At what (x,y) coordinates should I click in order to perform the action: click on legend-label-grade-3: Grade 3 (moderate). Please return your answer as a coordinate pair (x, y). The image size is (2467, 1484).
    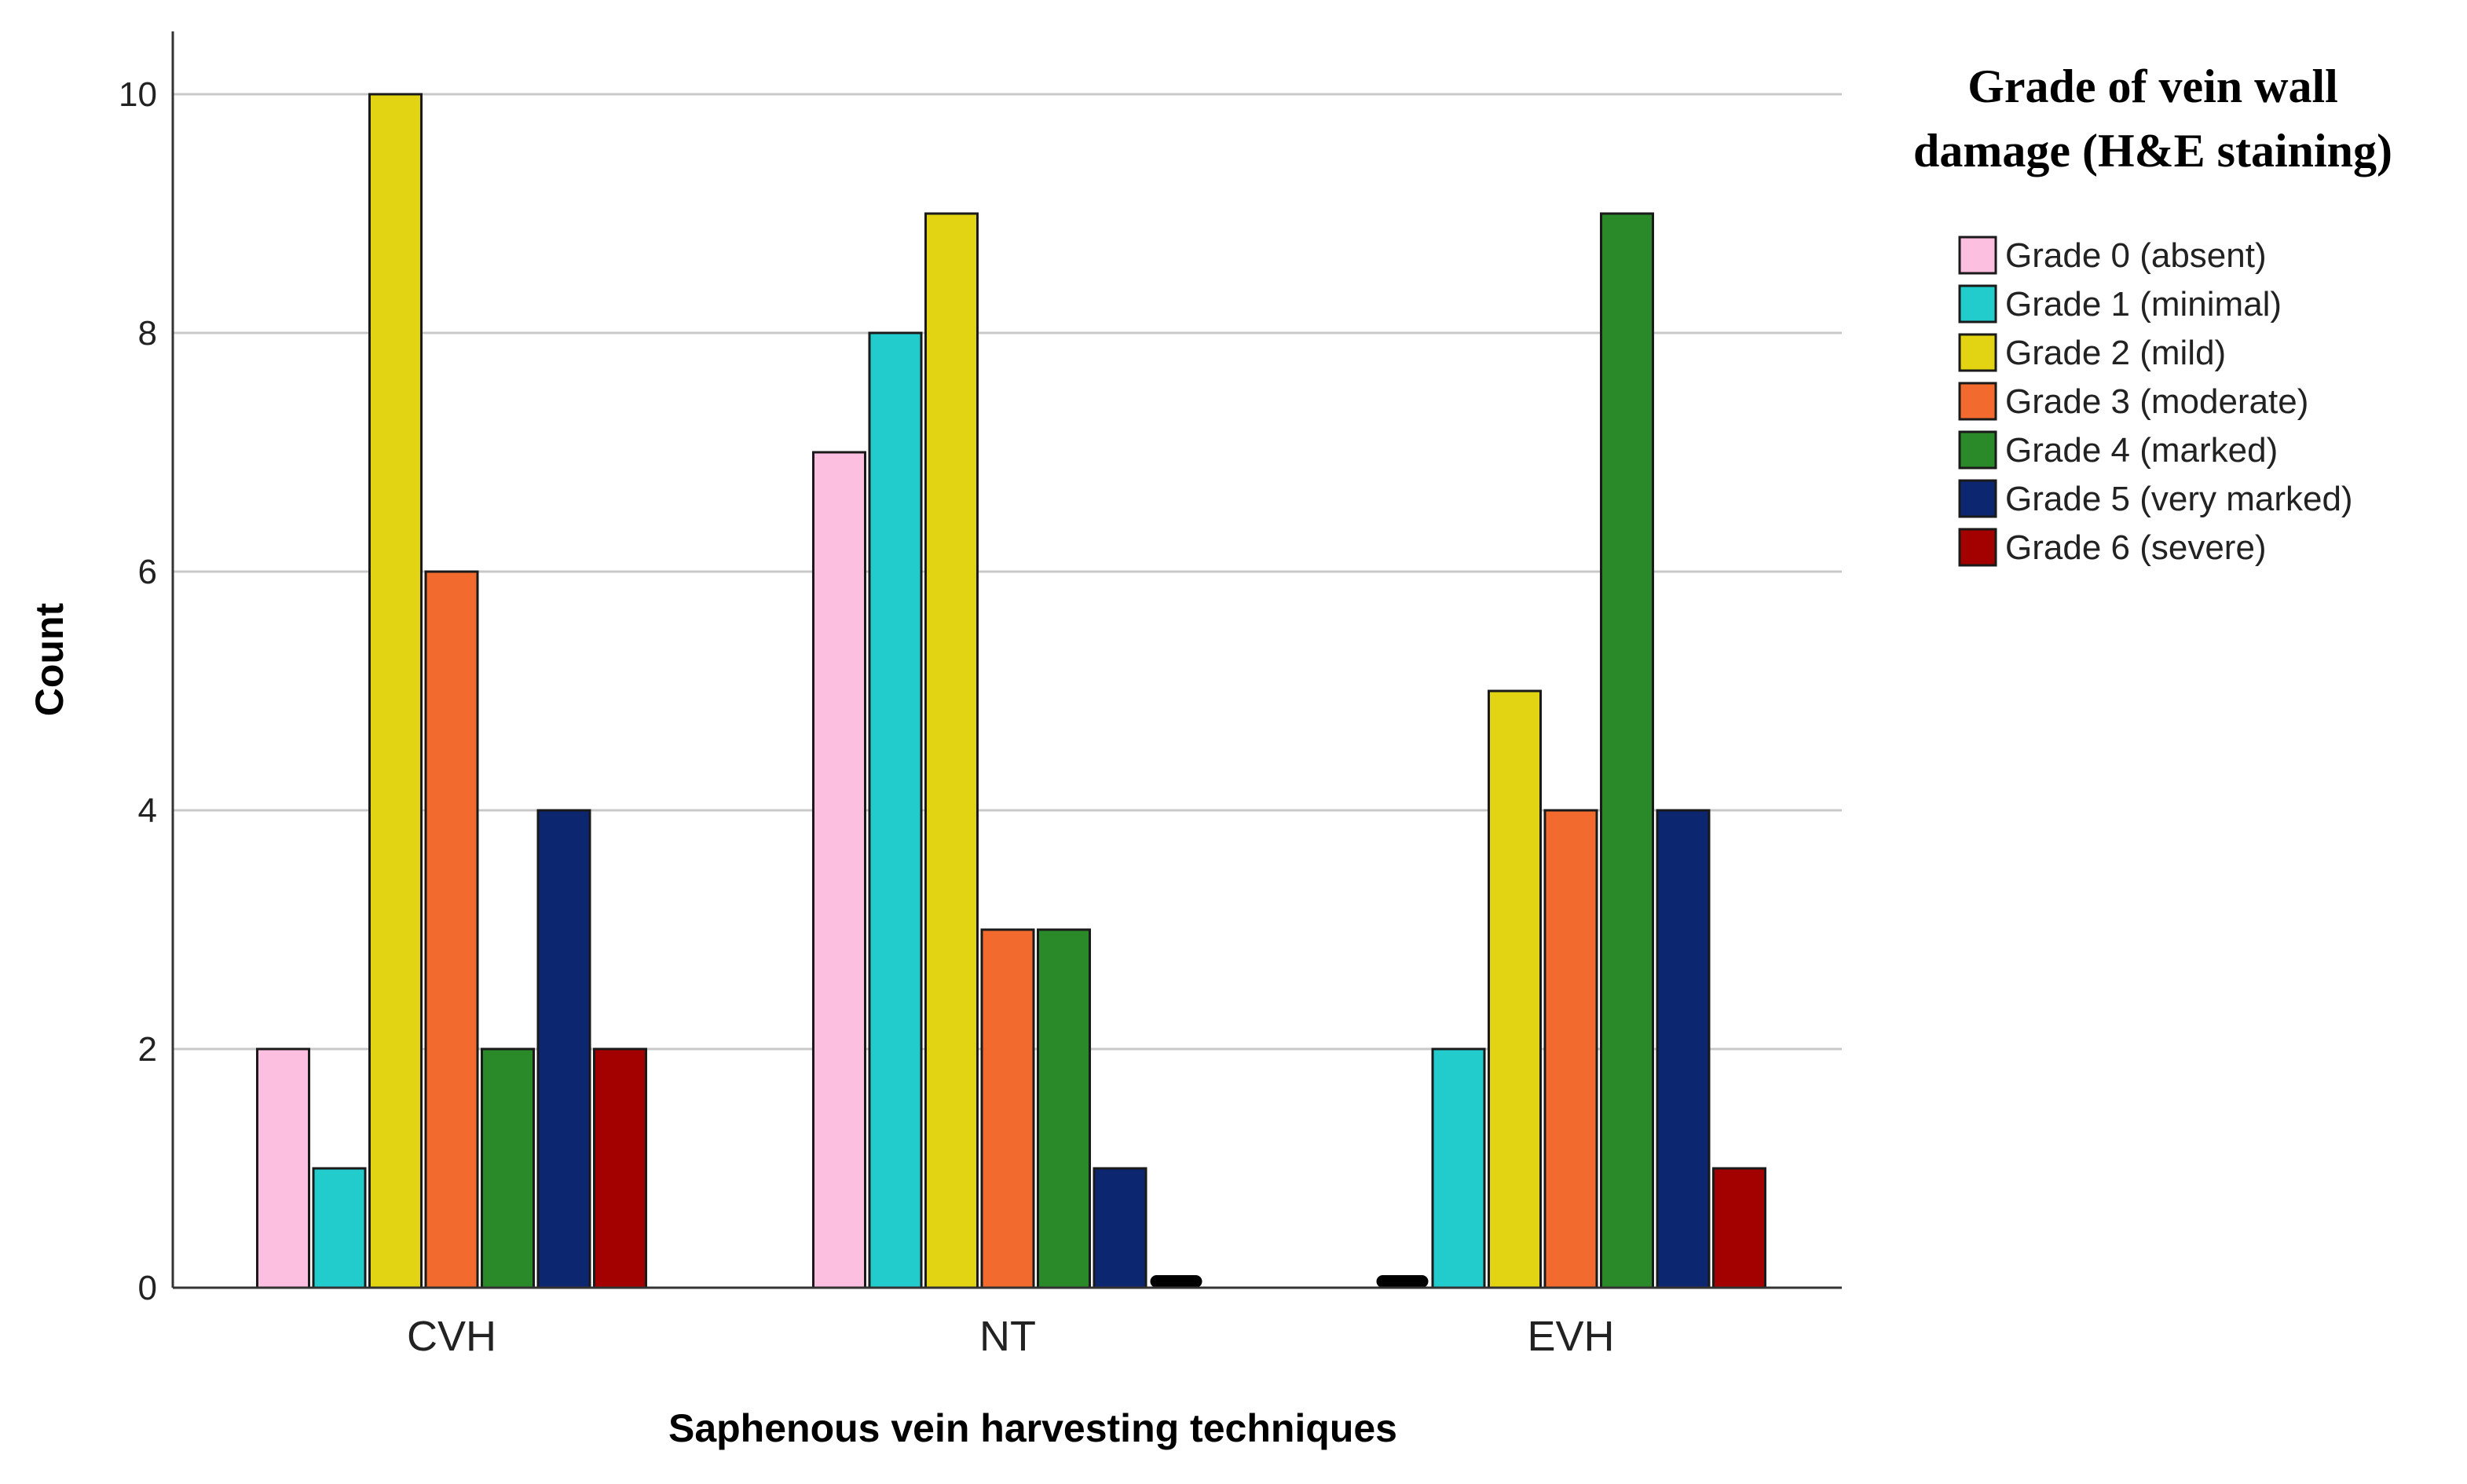
    Looking at the image, I should click on (2156, 402).